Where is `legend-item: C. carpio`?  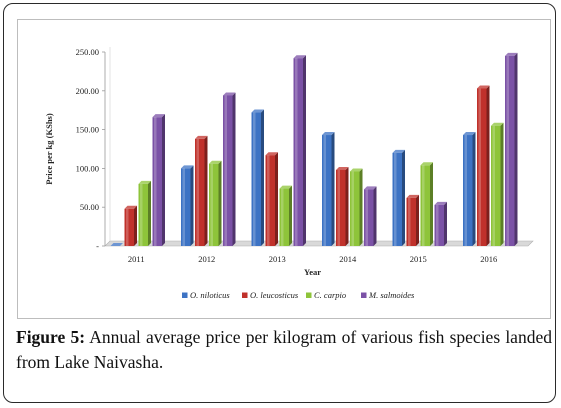 legend-item: C. carpio is located at coordinates (326, 295).